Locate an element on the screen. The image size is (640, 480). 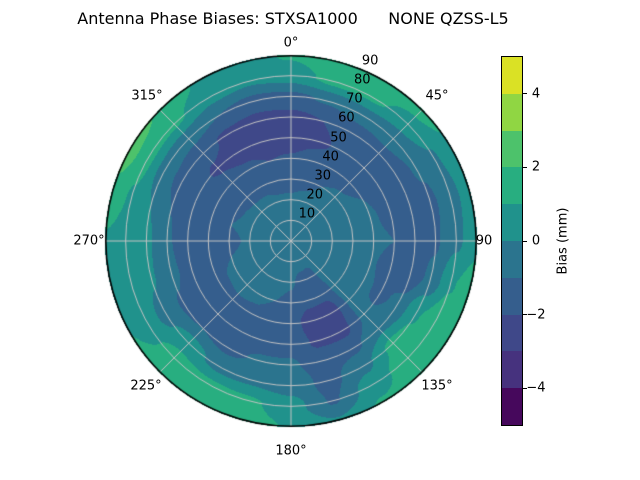
colorbar-tick-label: −4 is located at coordinates (536, 388).